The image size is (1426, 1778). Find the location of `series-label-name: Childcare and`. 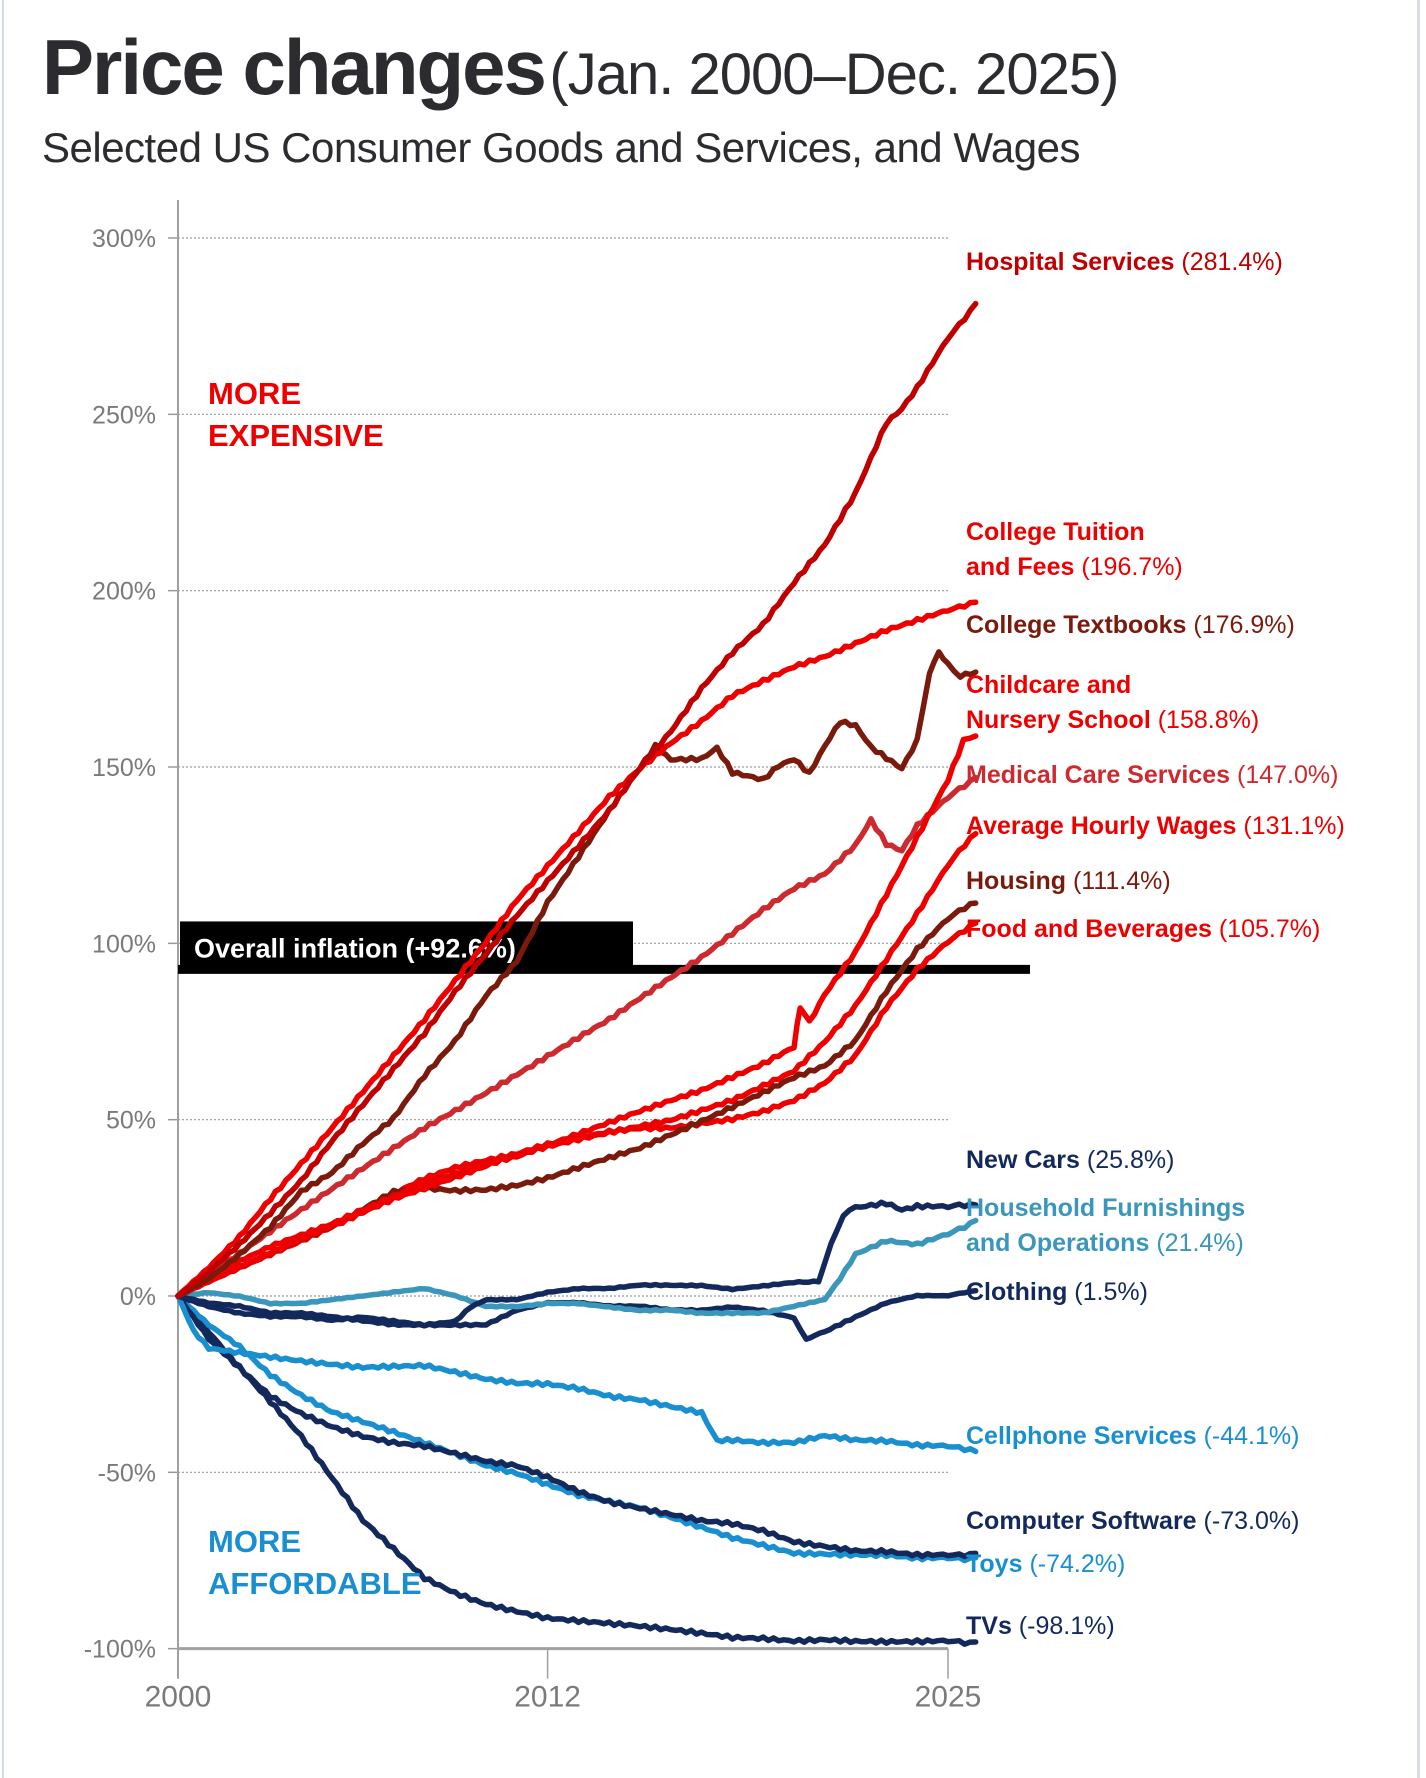

series-label-name: Childcare and is located at coordinates (1048, 685).